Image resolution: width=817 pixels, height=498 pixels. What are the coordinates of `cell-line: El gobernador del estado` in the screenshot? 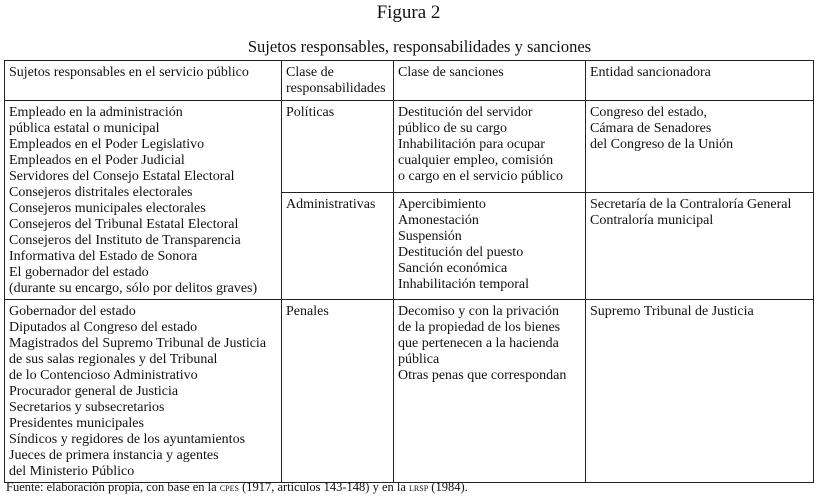 It's located at (79, 272).